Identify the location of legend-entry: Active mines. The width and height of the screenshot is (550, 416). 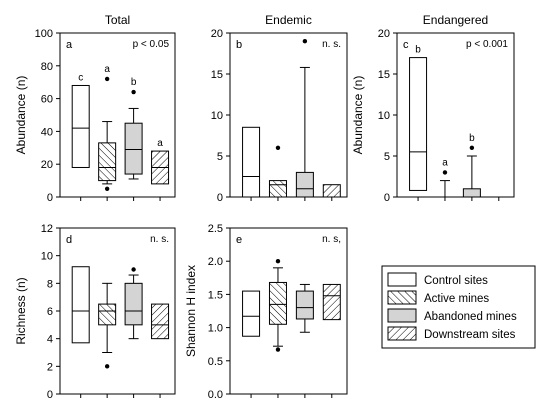
(438, 297).